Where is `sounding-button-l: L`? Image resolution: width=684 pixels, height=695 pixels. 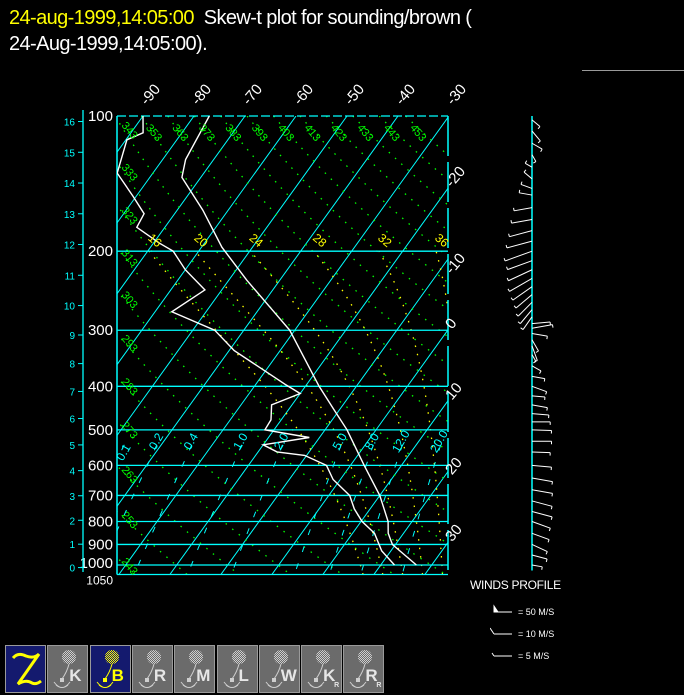
sounding-button-l: L is located at coordinates (237, 669).